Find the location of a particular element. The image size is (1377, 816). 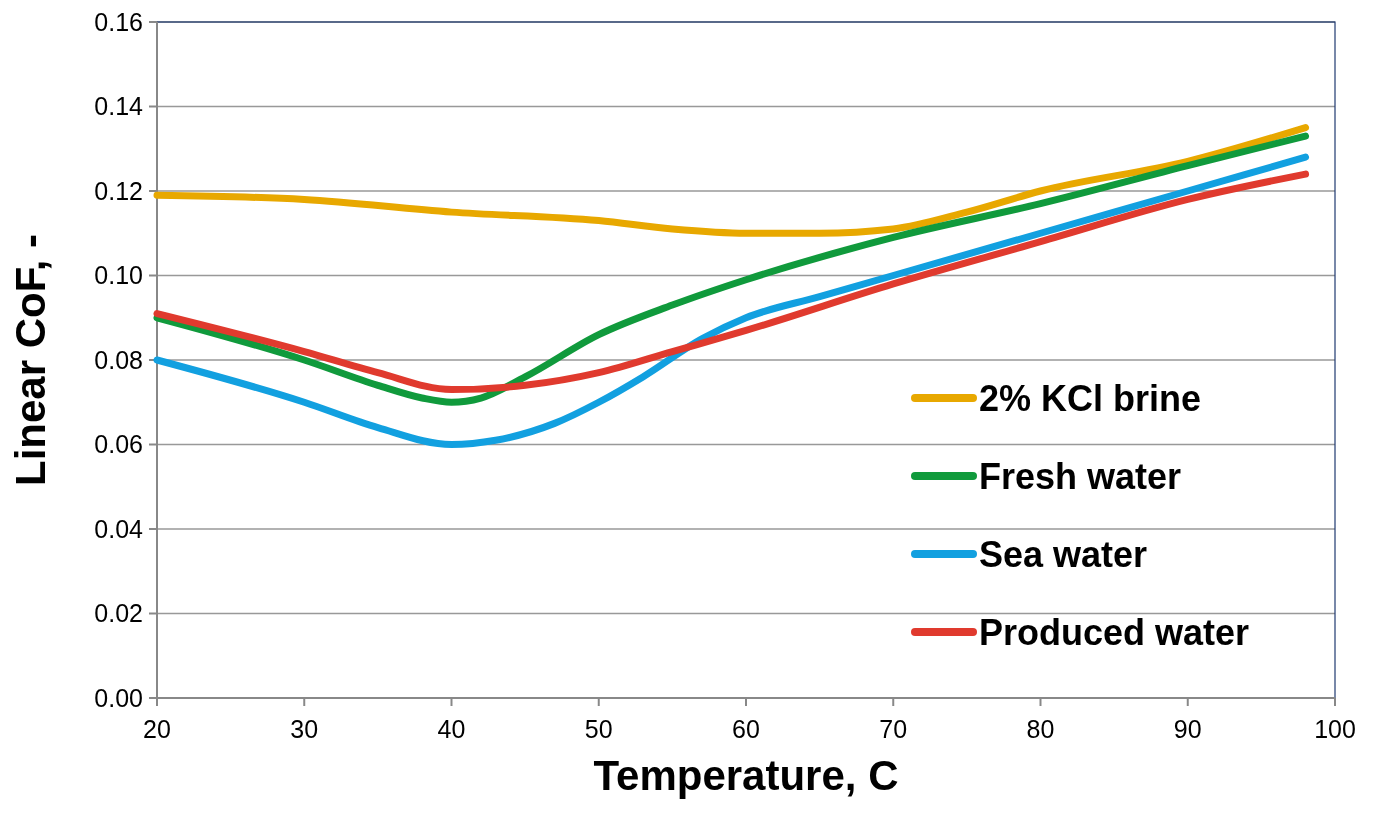

x-tick-label: 50 is located at coordinates (598, 729).